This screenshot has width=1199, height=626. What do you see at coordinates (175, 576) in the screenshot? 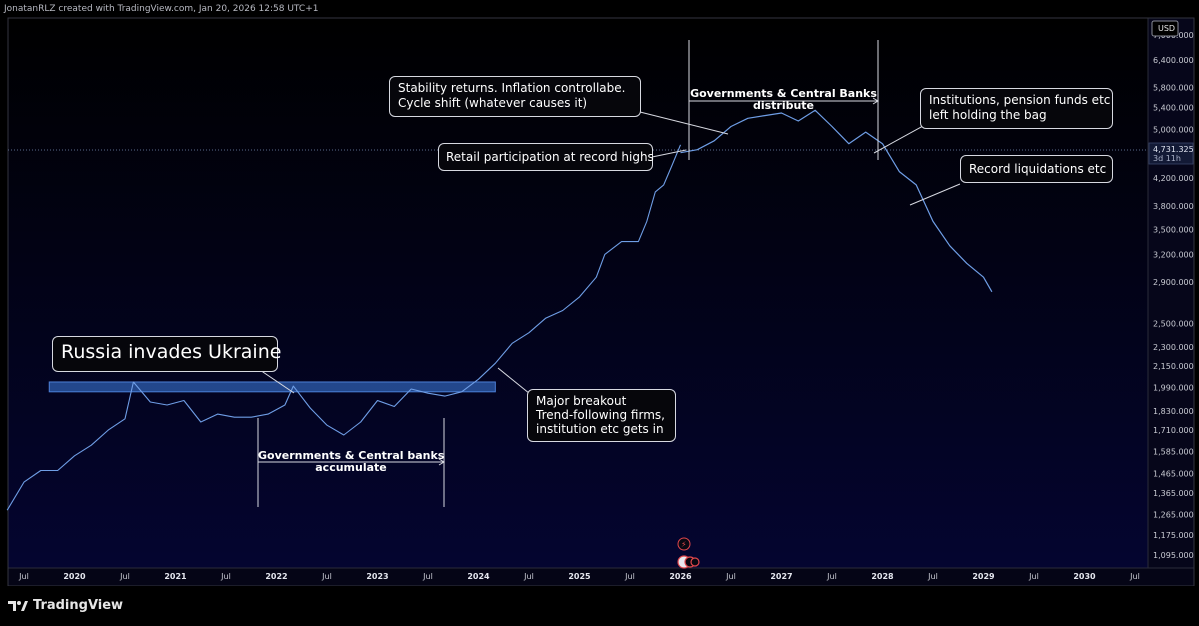
I see `time-tick-label: 2021` at bounding box center [175, 576].